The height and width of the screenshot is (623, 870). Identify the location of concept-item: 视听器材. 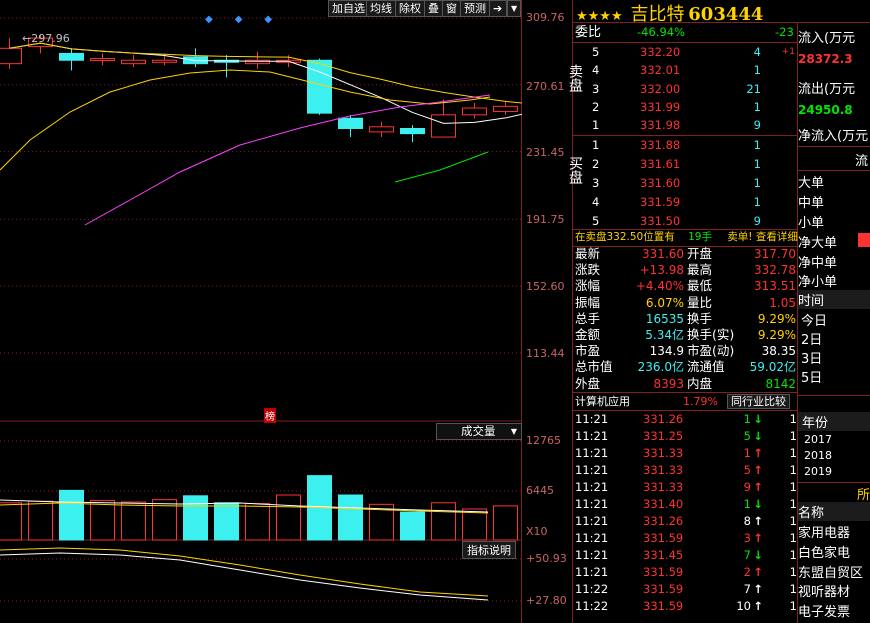
(824, 593).